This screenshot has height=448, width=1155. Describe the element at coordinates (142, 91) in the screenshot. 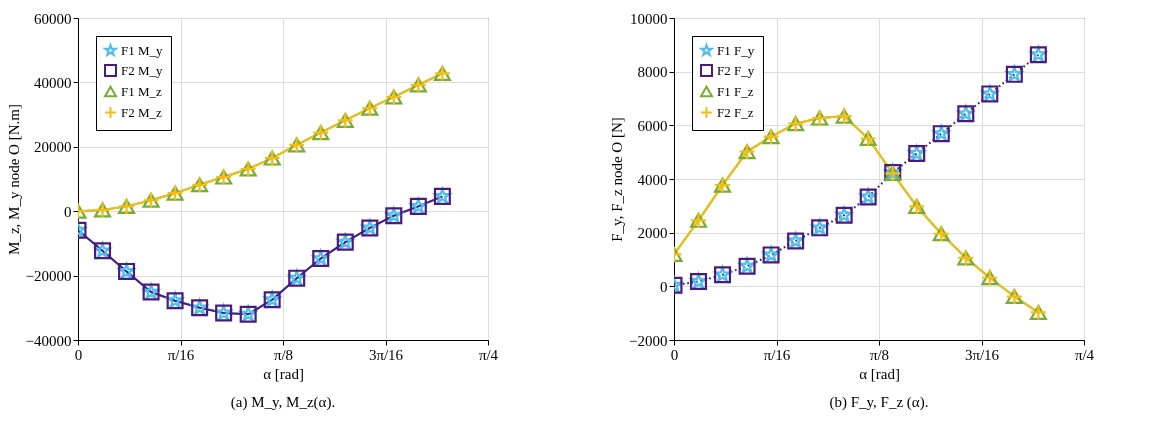

I see `legend-label: F1 M_z` at that location.